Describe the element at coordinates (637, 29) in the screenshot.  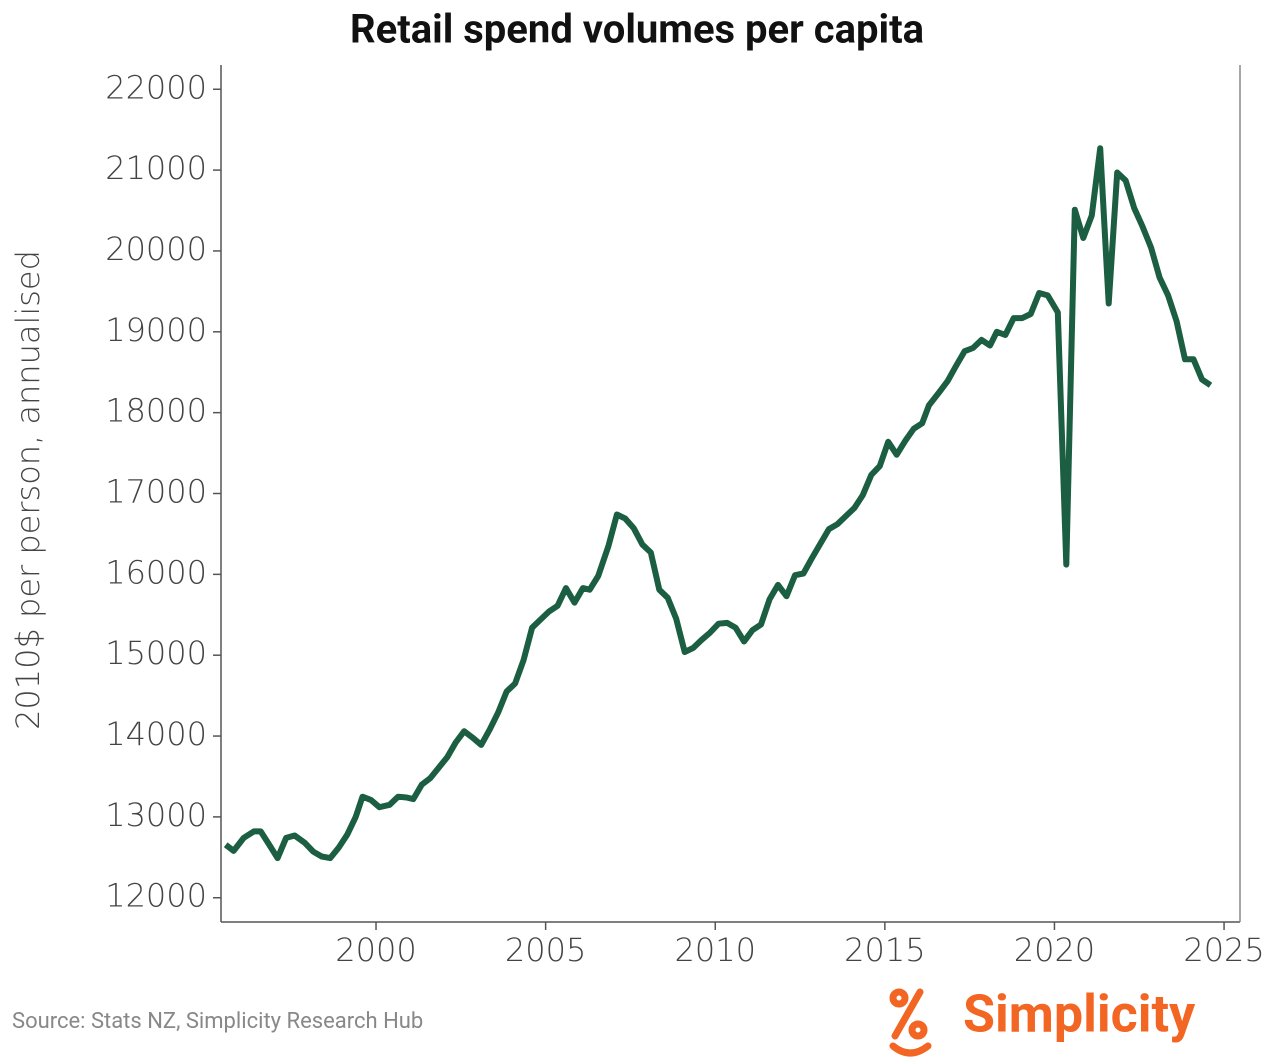
I see `chart-title: Retail spend volumes per capita` at that location.